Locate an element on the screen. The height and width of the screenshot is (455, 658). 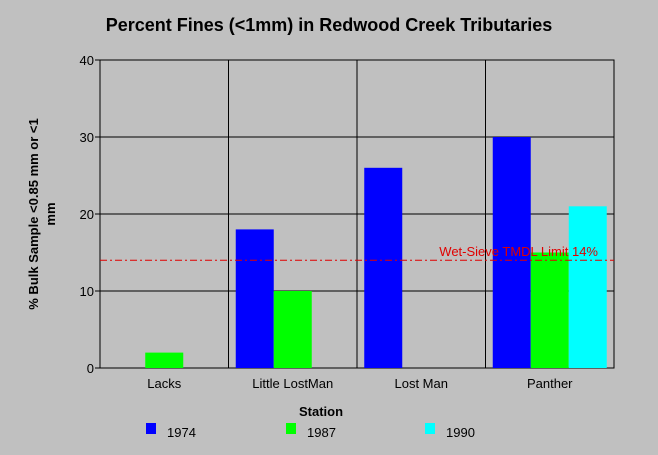
x-tick-label: Lost Man is located at coordinates (421, 383).